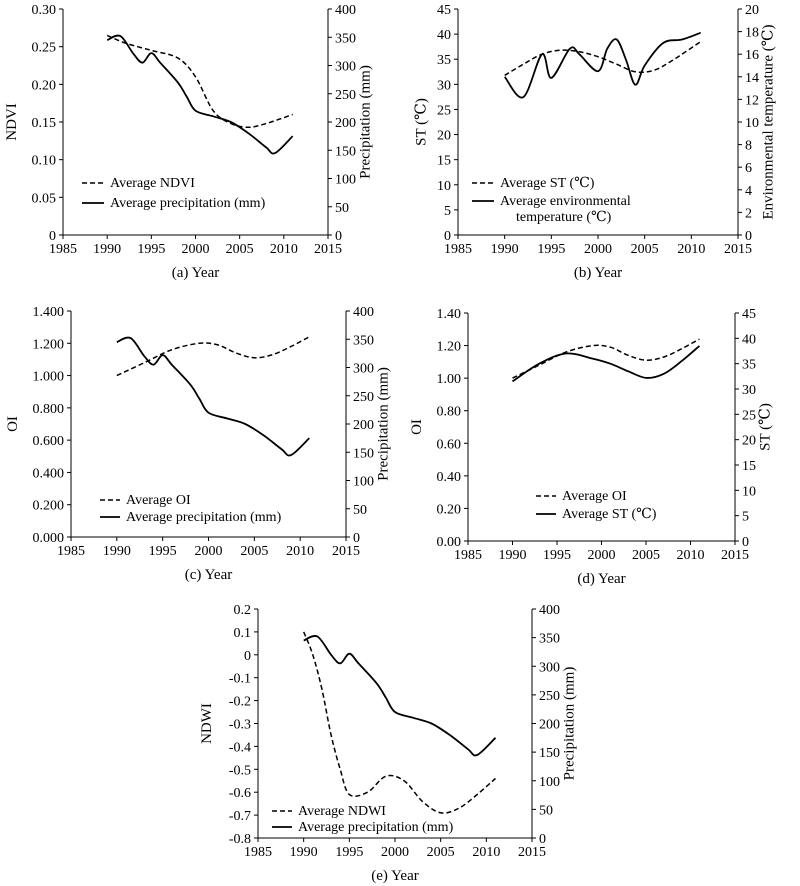  Describe the element at coordinates (449, 477) in the screenshot. I see `y-tick-label: 0.40` at that location.